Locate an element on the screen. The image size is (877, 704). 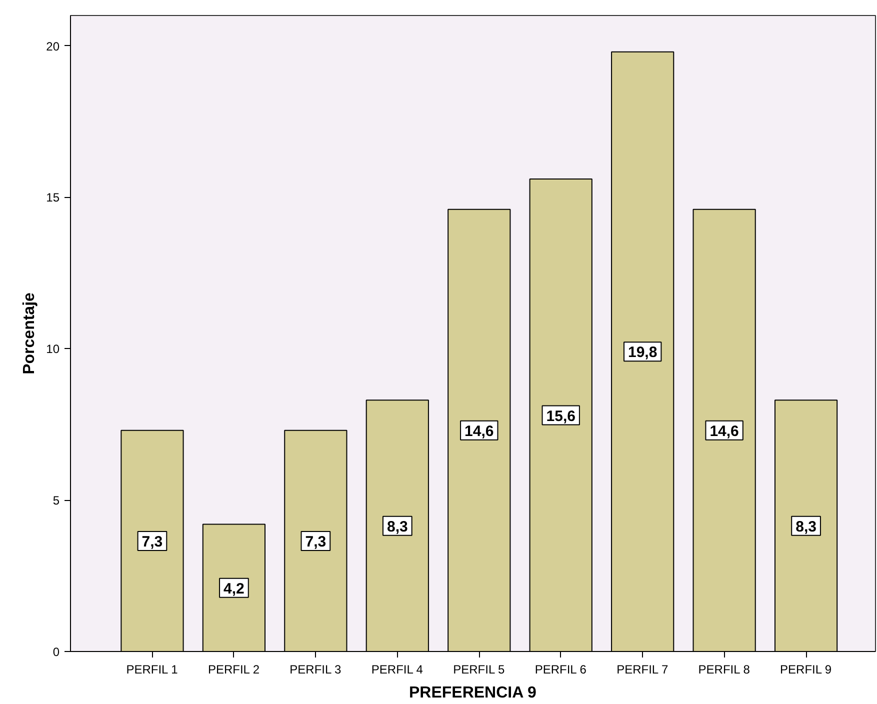
x-tick-label: PERFIL 7 is located at coordinates (642, 669).